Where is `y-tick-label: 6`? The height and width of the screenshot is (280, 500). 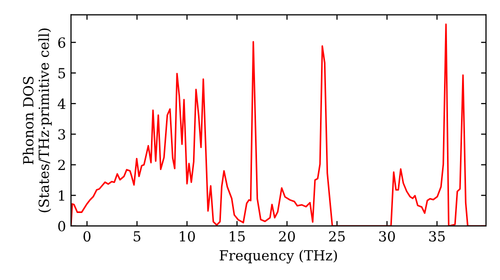 y-tick-label: 6 is located at coordinates (62, 42).